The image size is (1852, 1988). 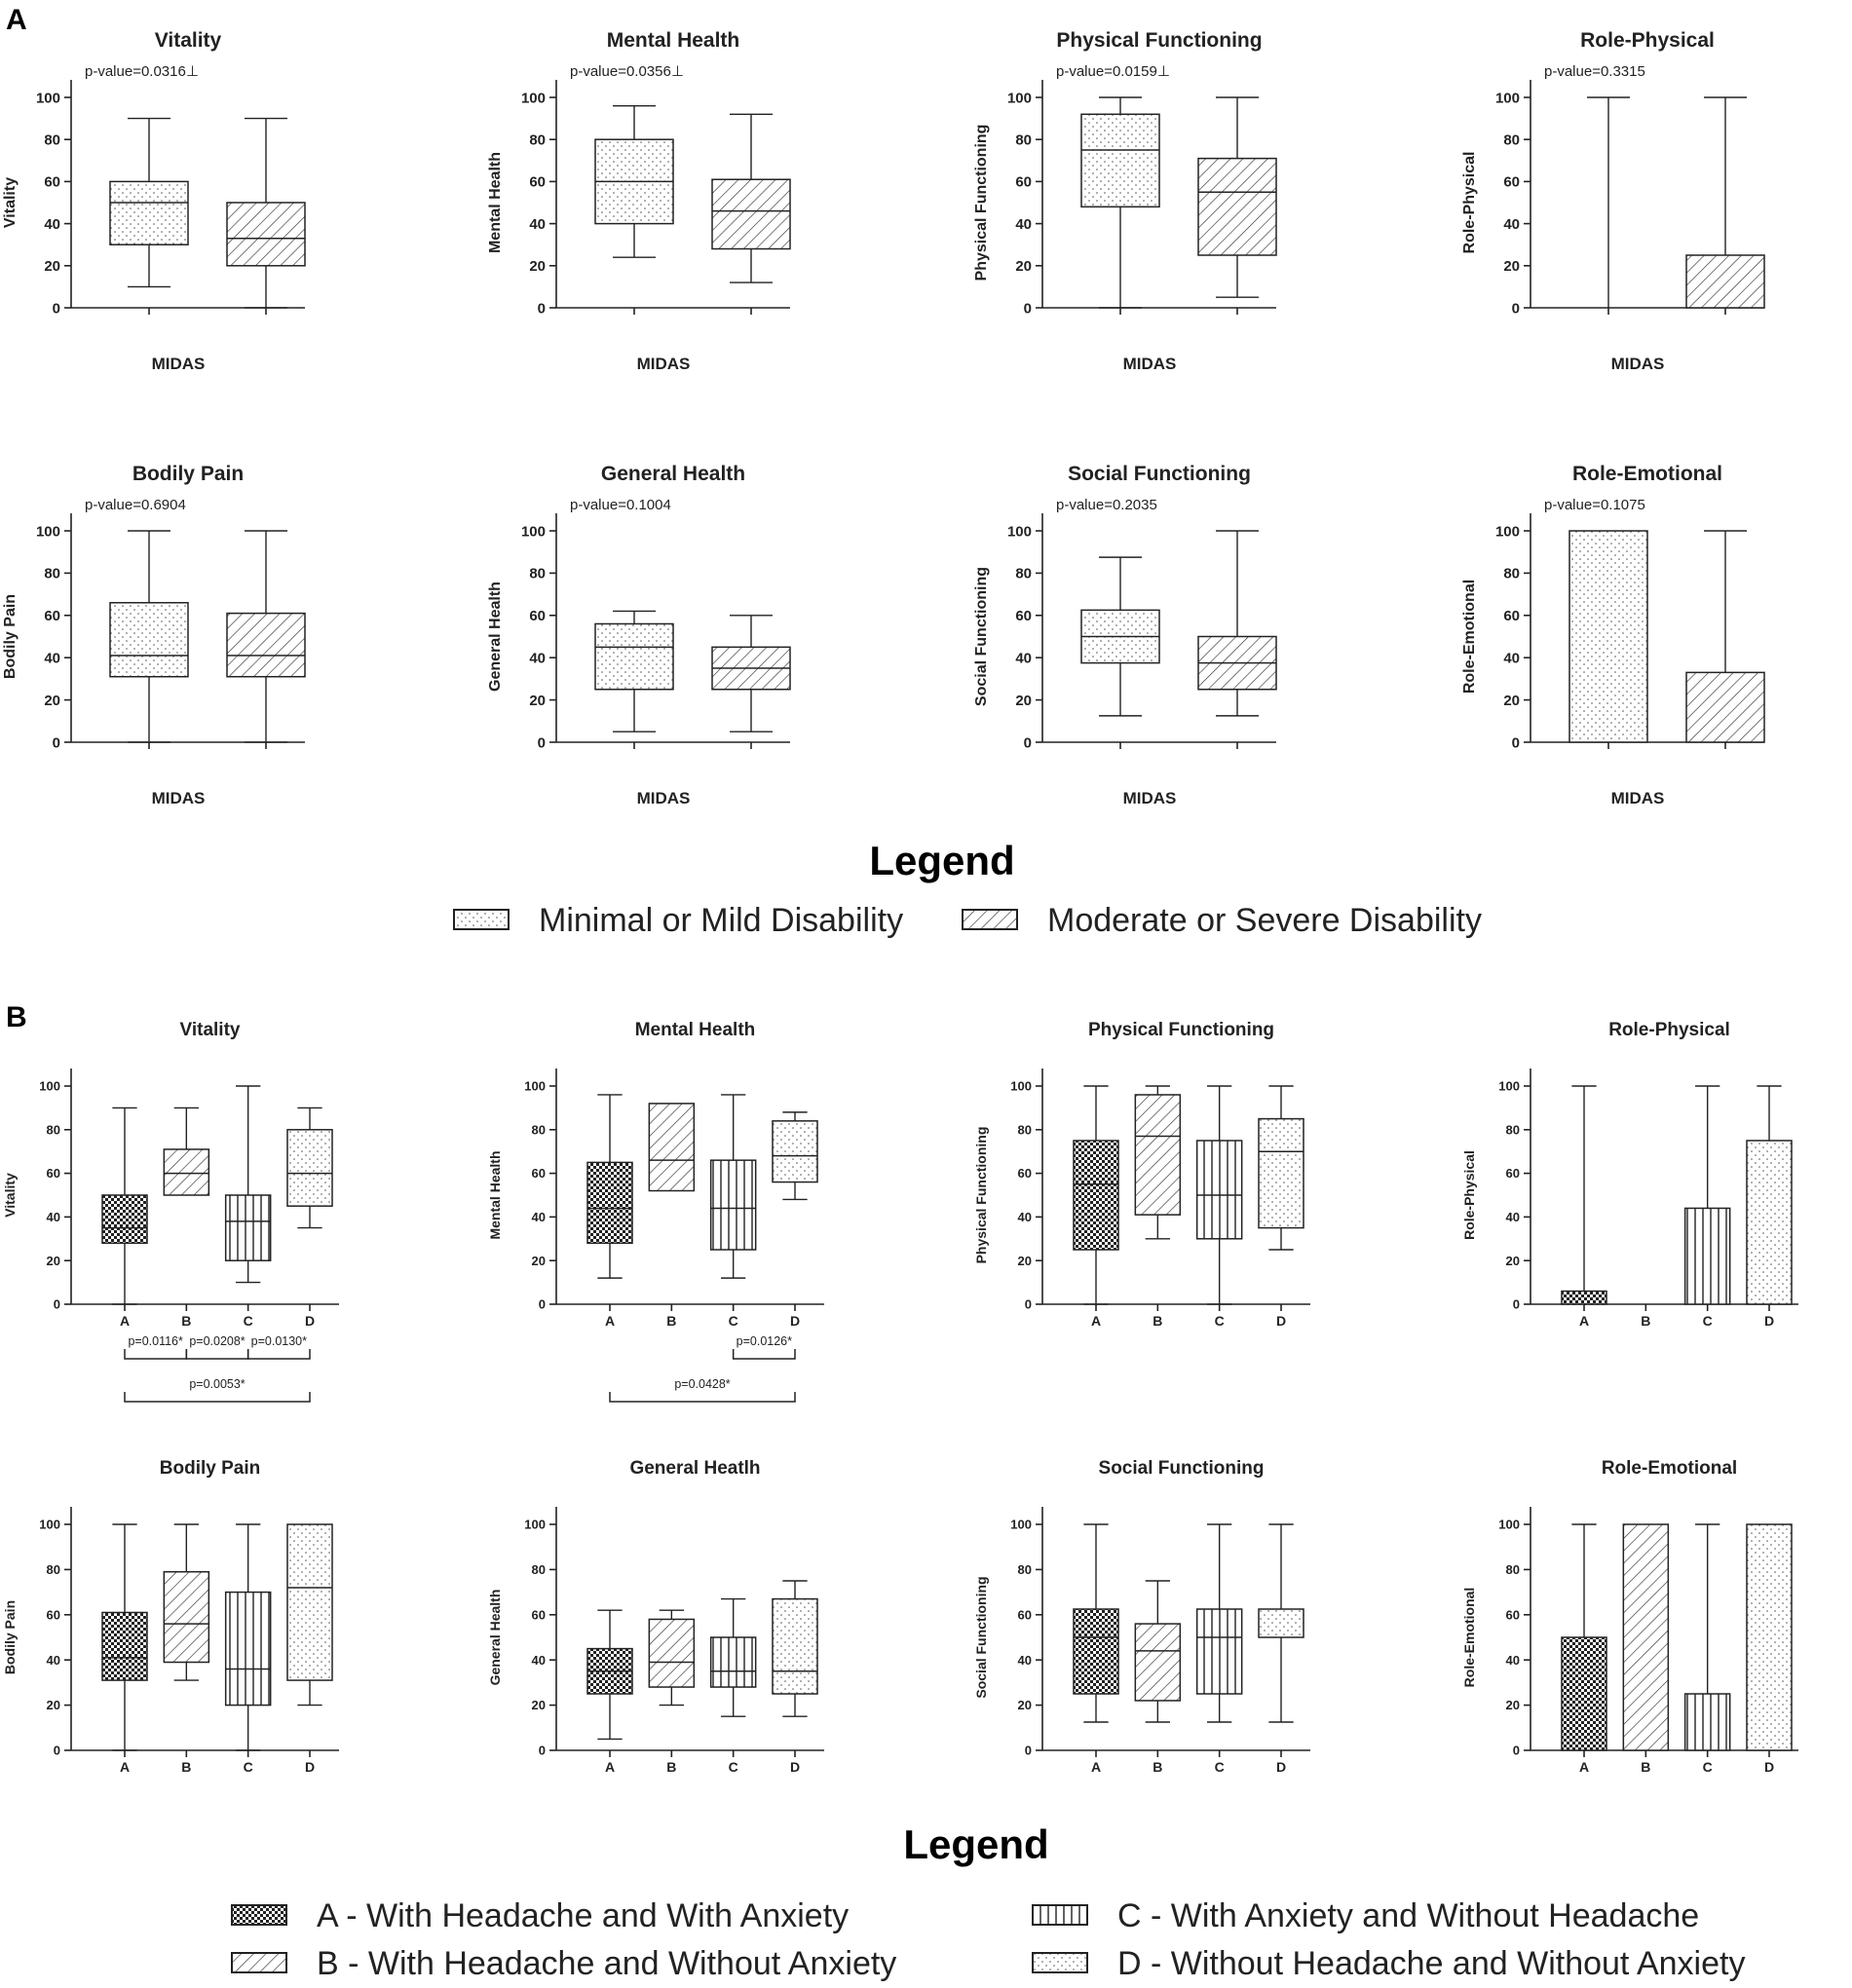 I want to click on p-value-label: p-value=0.6904, so click(x=136, y=505).